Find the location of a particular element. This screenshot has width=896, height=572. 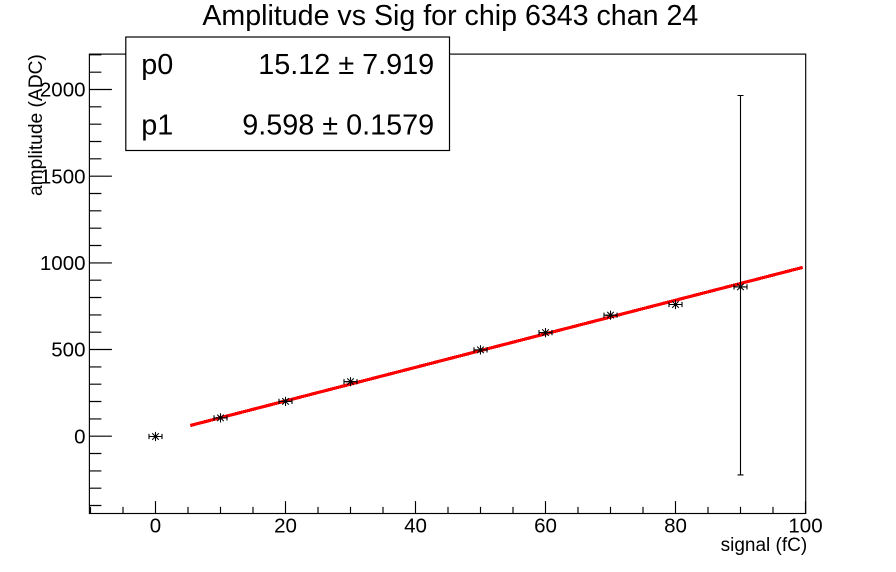

svg-text: 2000 is located at coordinates (63, 90).